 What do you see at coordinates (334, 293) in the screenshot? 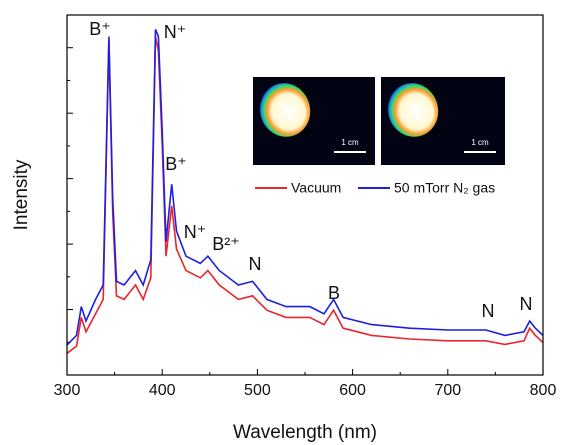
I see `peak-annotation: B` at bounding box center [334, 293].